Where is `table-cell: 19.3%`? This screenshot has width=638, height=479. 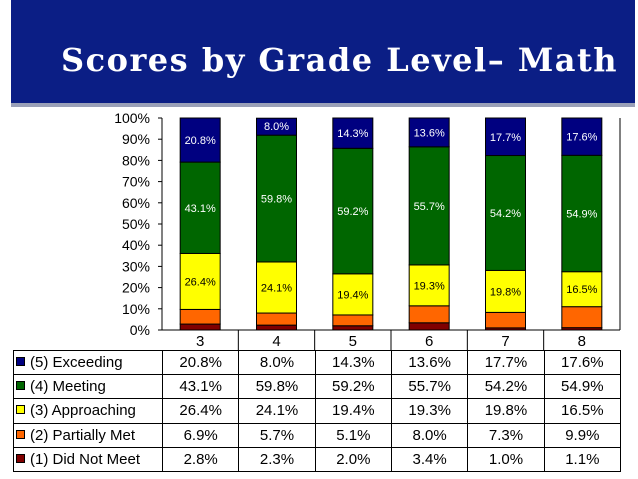 table-cell: 19.3% is located at coordinates (429, 411).